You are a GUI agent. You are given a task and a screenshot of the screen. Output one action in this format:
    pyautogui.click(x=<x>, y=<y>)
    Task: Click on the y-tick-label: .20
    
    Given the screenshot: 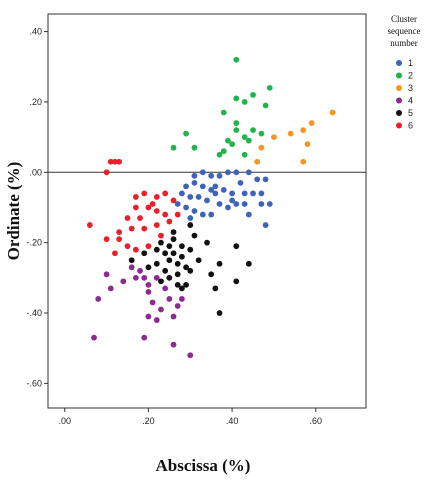 What is the action you would take?
    pyautogui.click(x=35, y=102)
    